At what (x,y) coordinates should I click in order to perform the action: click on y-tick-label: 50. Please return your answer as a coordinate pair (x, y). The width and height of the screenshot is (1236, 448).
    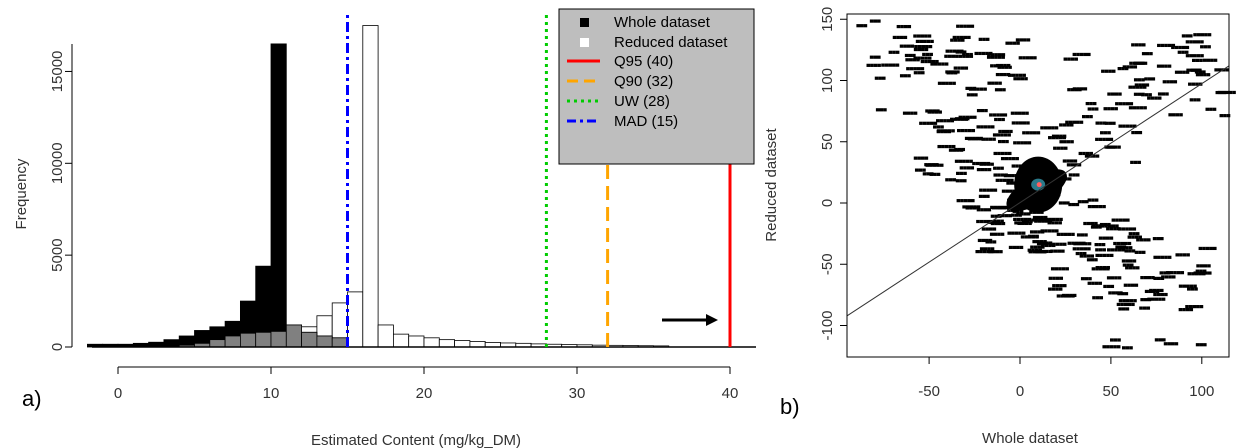
    Looking at the image, I should click on (827, 141).